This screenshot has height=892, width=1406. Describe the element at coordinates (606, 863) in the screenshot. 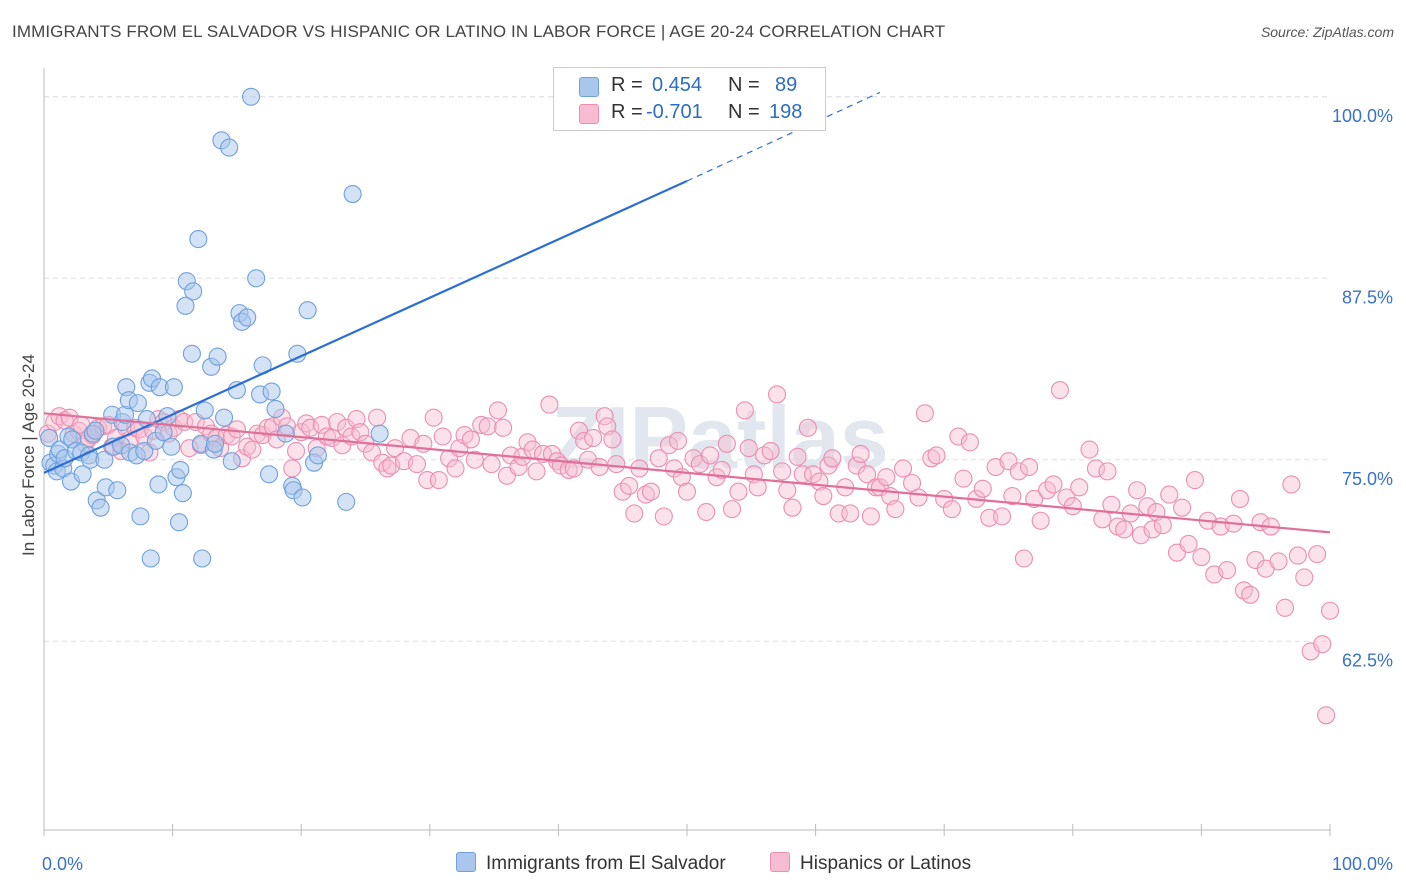

I see `legend-label: Immigrants from El Salvador` at that location.